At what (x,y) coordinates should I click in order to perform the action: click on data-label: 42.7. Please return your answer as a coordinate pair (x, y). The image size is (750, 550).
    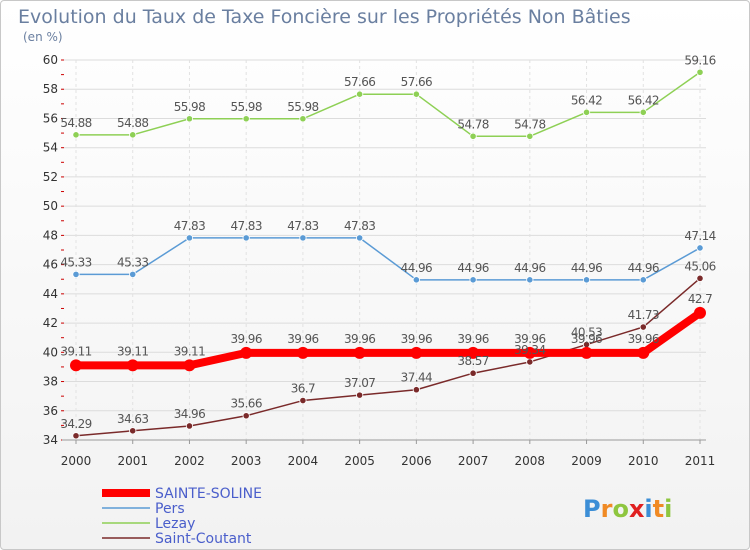
    Looking at the image, I should click on (700, 299).